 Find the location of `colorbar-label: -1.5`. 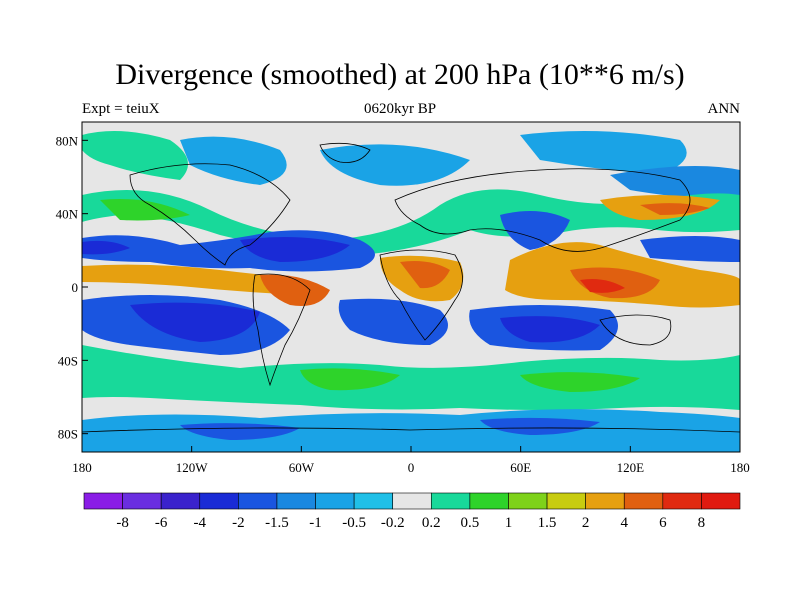

colorbar-label: -1.5 is located at coordinates (277, 523).